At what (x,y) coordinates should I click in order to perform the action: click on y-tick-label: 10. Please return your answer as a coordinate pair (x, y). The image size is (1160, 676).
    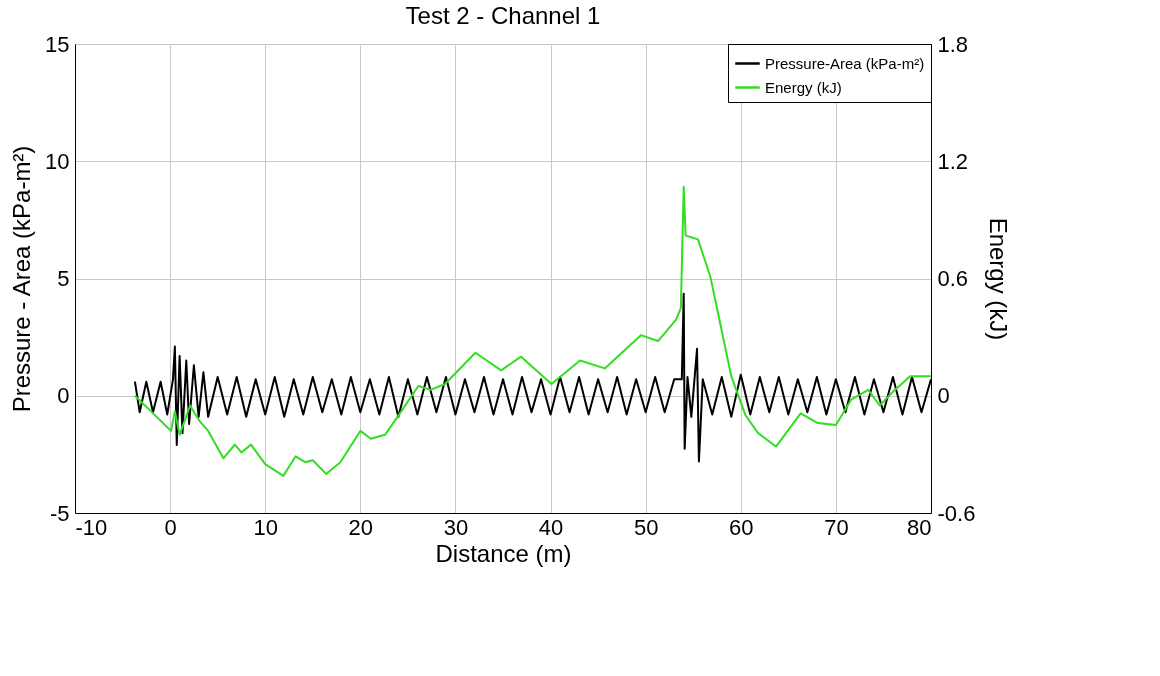
    Looking at the image, I should click on (57, 161).